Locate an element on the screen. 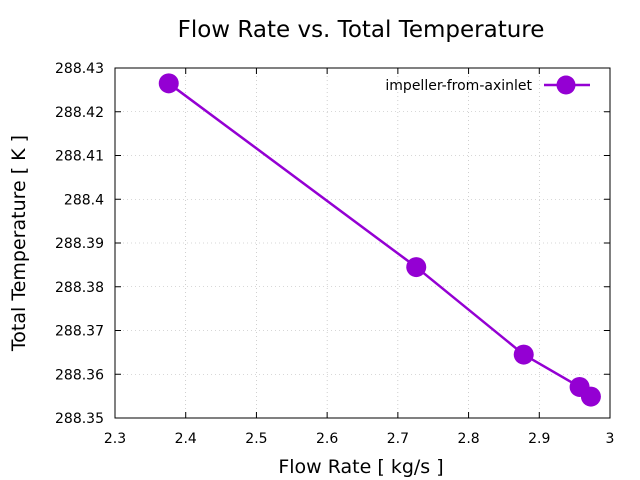  legend: impeller-from-axinlet is located at coordinates (487, 85).